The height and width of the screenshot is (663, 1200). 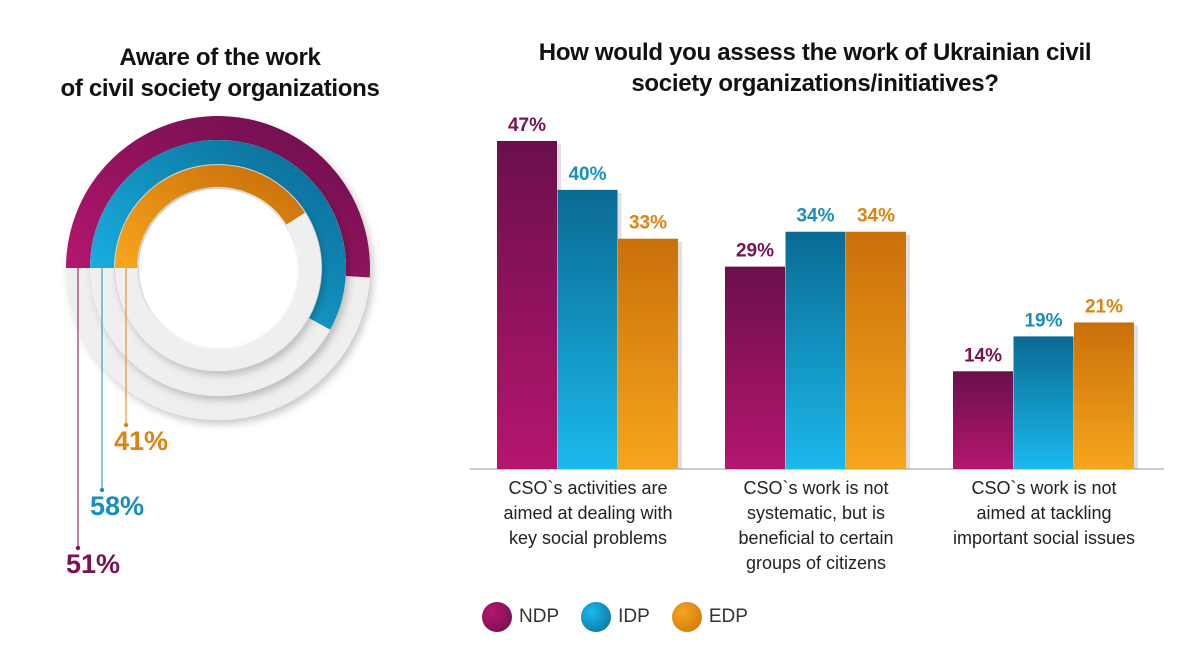 I want to click on category-label-3-line-1: CSO`s work is not, so click(x=1044, y=488).